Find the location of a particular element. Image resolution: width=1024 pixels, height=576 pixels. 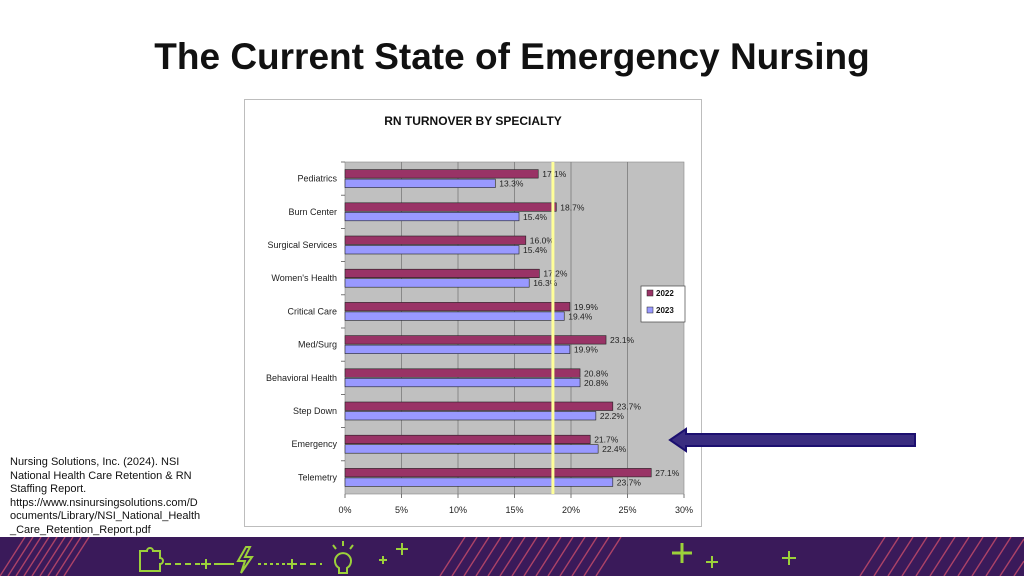

citation-line: ocuments/Library/NSI_National_Health is located at coordinates (105, 516).